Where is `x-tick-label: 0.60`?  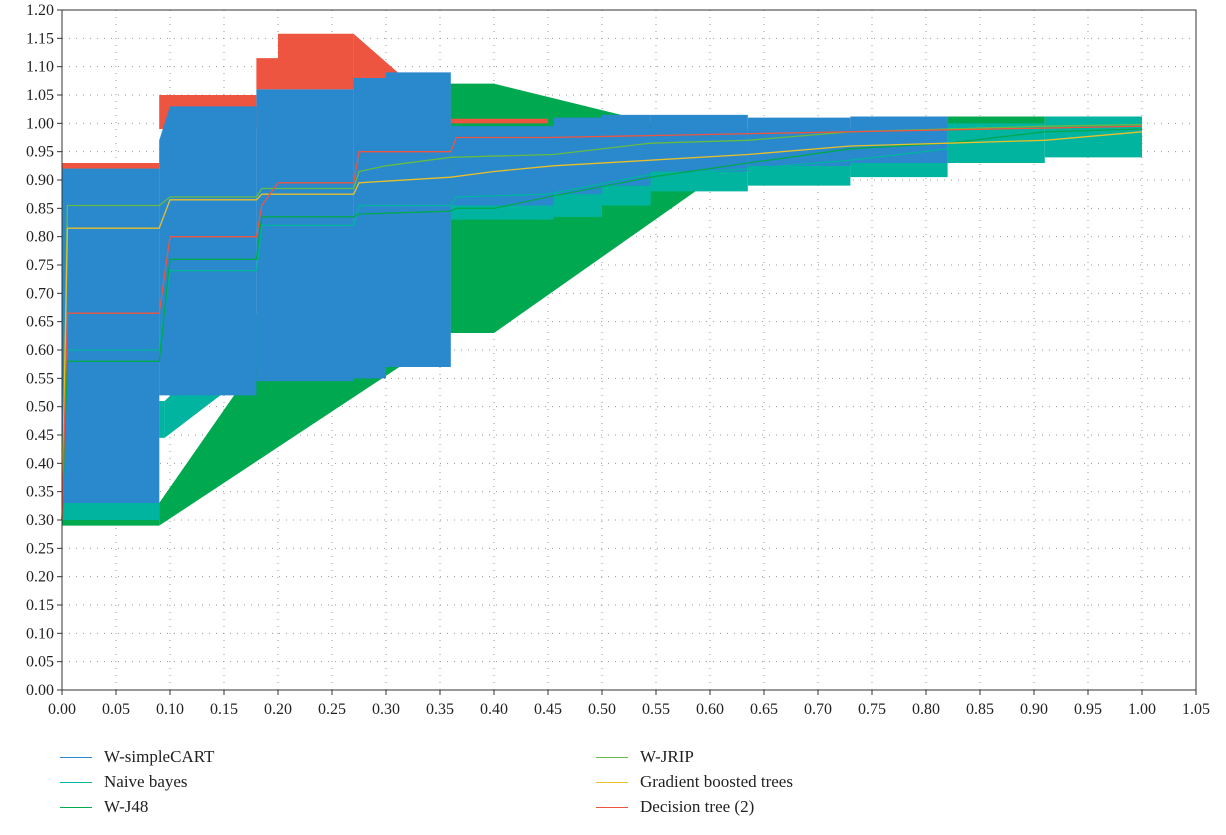
x-tick-label: 0.60 is located at coordinates (710, 709).